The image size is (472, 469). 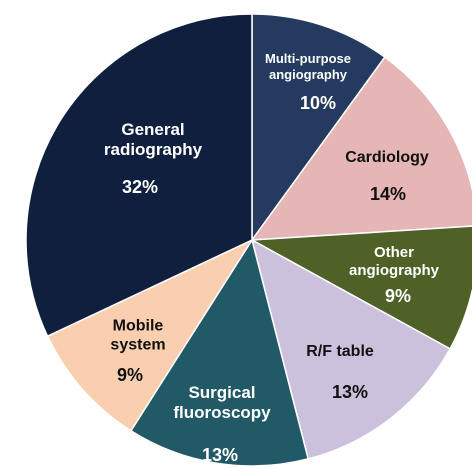 I want to click on slice-label: Cardiology, so click(x=387, y=157).